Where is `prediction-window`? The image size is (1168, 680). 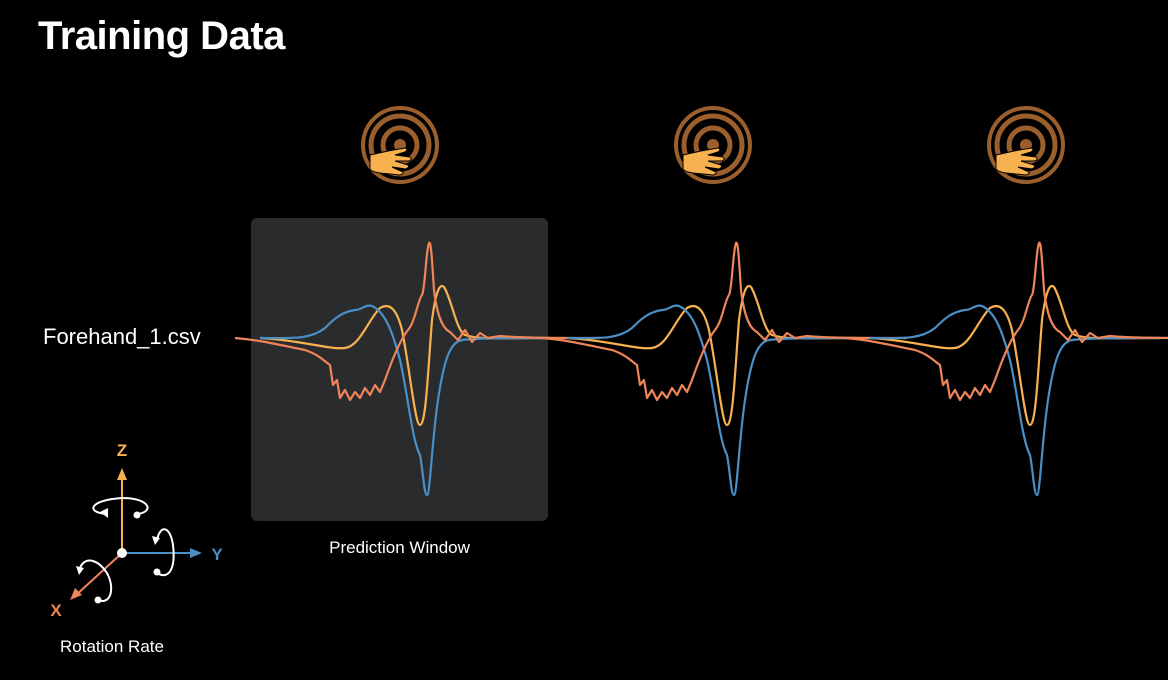
prediction-window is located at coordinates (399, 369).